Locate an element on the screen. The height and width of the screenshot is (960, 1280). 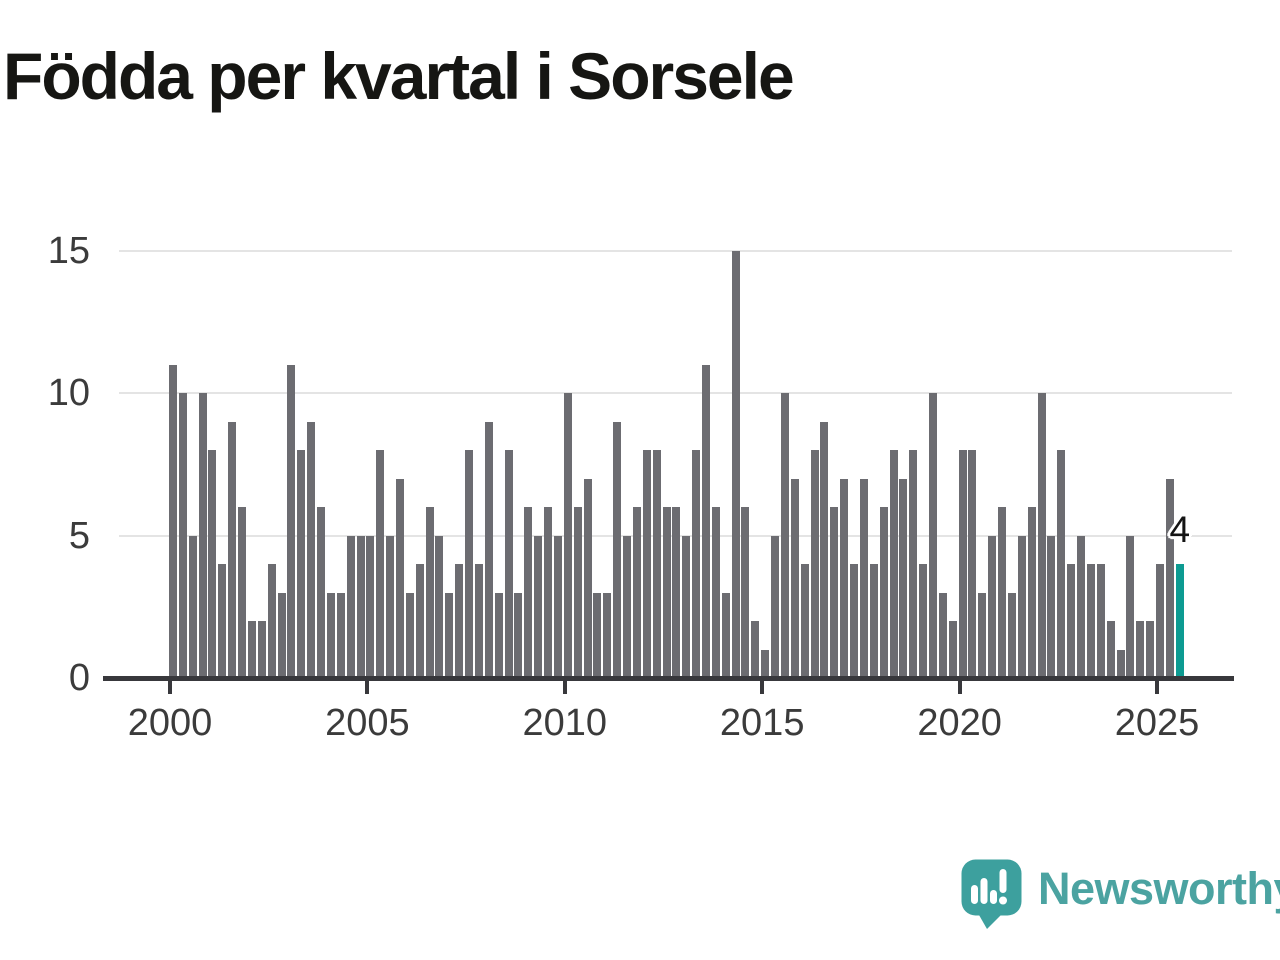
newsworthy-logo-text: Newsworthy is located at coordinates (1159, 888).